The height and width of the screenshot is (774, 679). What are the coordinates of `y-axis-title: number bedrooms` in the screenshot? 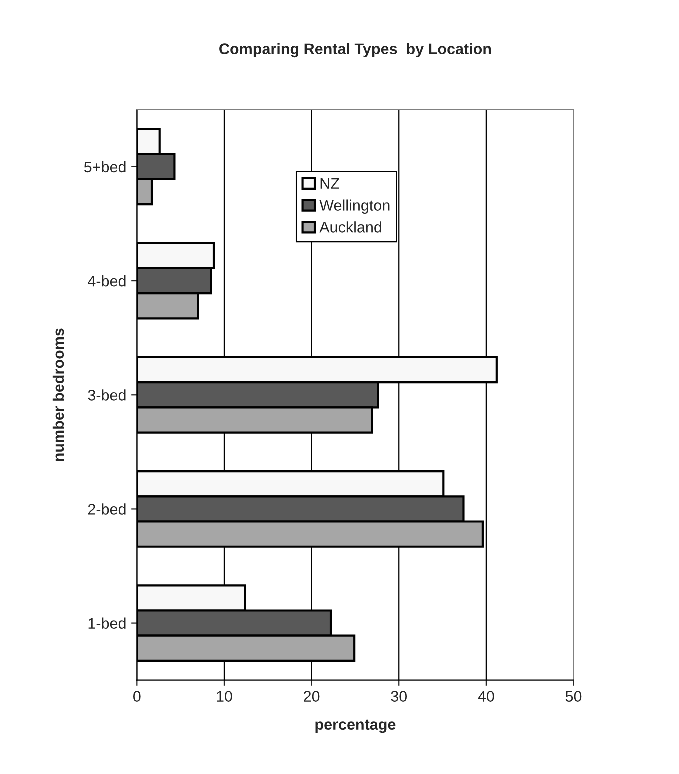 It's located at (58, 395).